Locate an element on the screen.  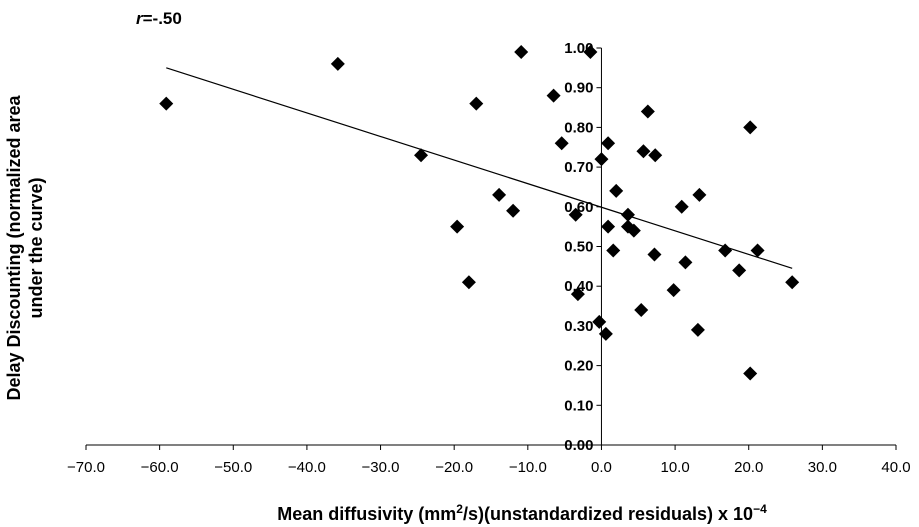
y-tick-label: 0.20 is located at coordinates (578, 366).